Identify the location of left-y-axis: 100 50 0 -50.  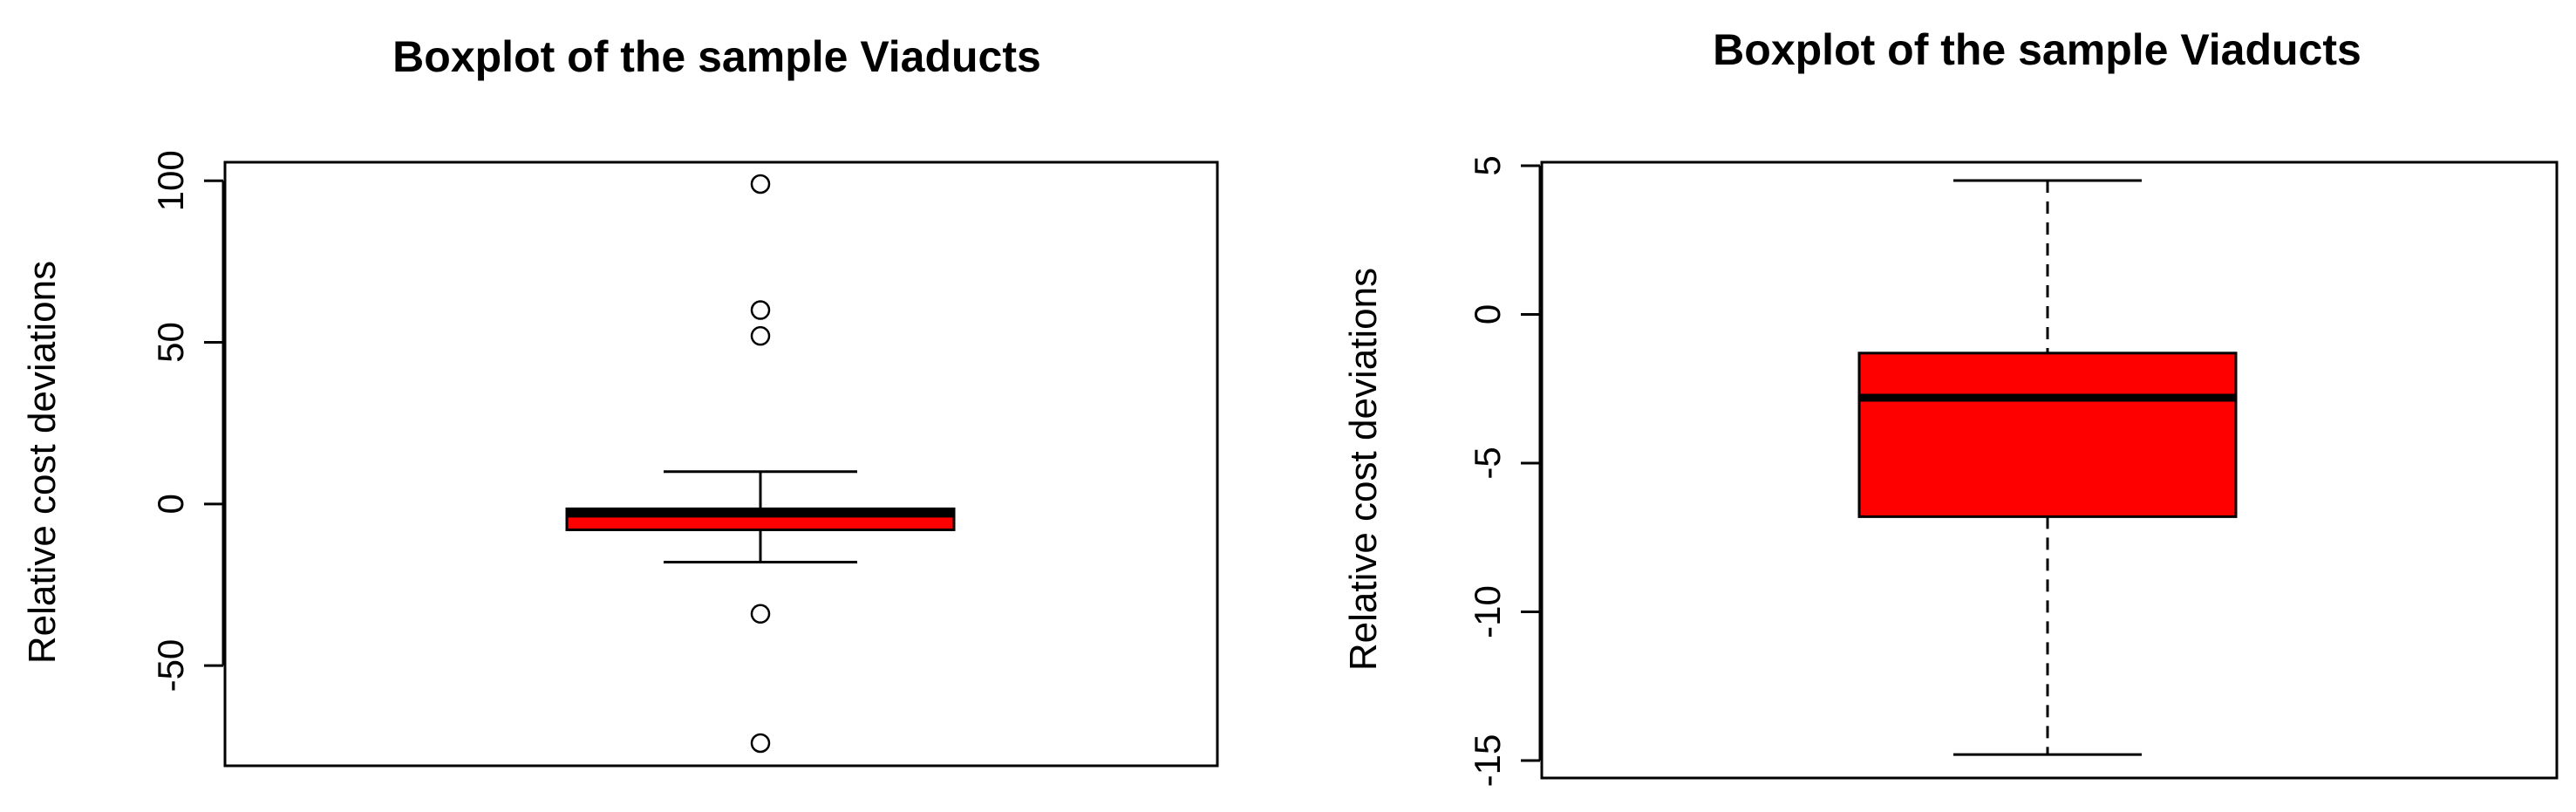
(187, 421).